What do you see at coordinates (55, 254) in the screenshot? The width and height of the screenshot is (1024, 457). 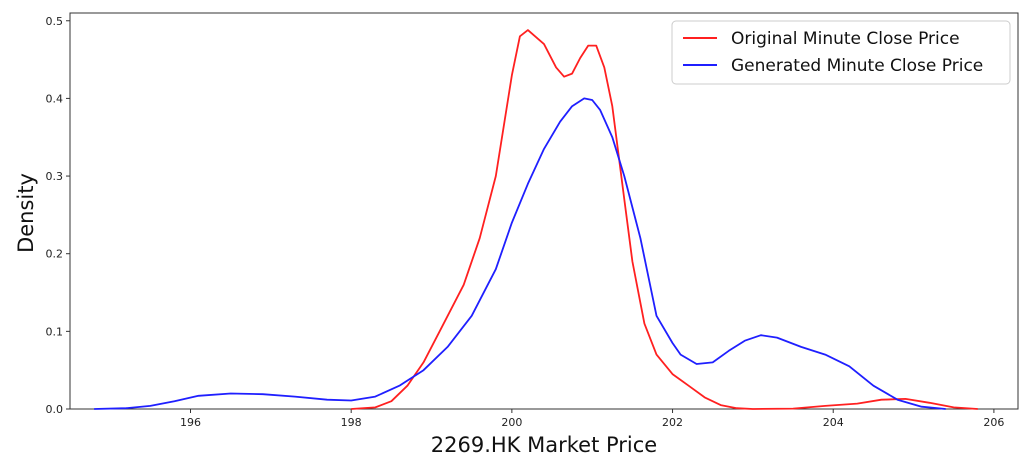 I see `y-tick-label: 0.2` at bounding box center [55, 254].